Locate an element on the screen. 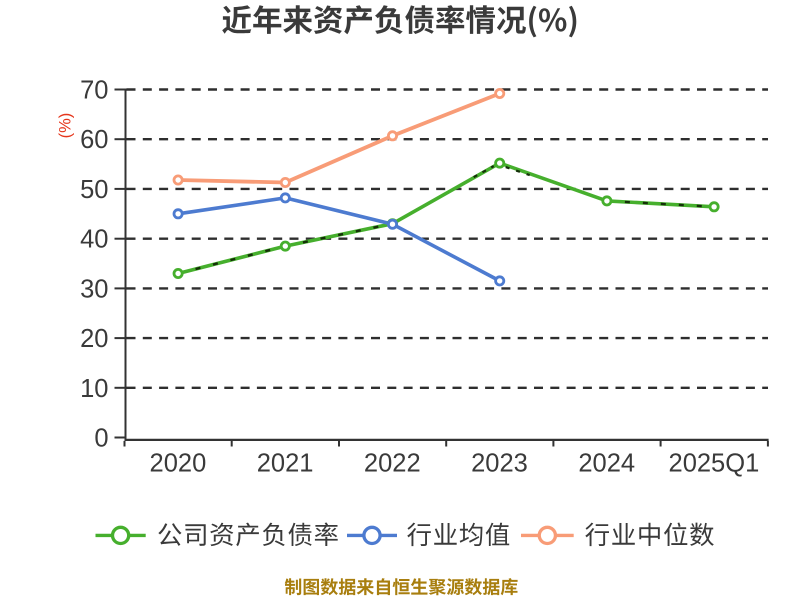 This screenshot has height=605, width=800. svg-text: 10 is located at coordinates (94, 389).